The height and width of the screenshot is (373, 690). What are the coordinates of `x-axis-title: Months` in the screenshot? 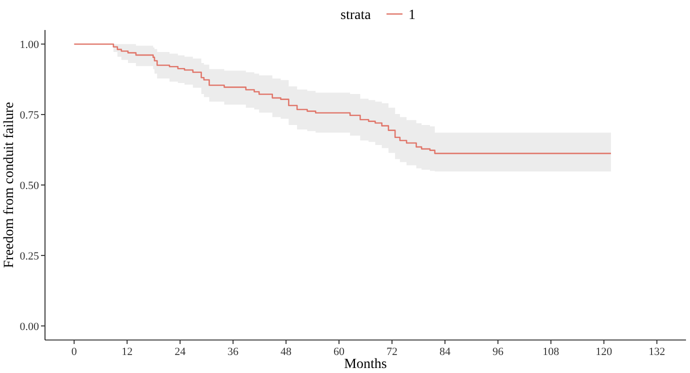 It's located at (365, 364).